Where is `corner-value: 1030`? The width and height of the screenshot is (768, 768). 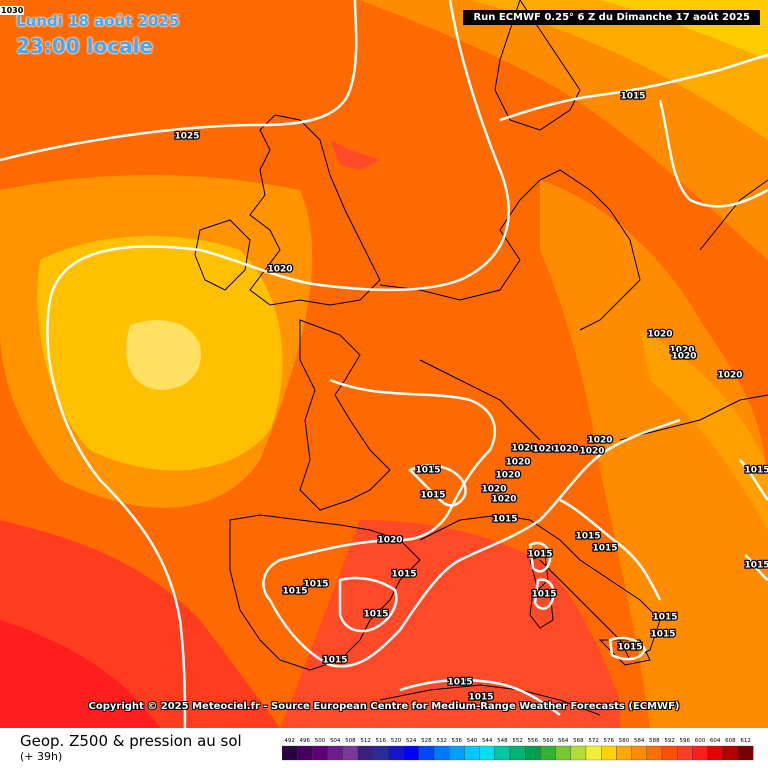 corner-value: 1030 is located at coordinates (12, 10).